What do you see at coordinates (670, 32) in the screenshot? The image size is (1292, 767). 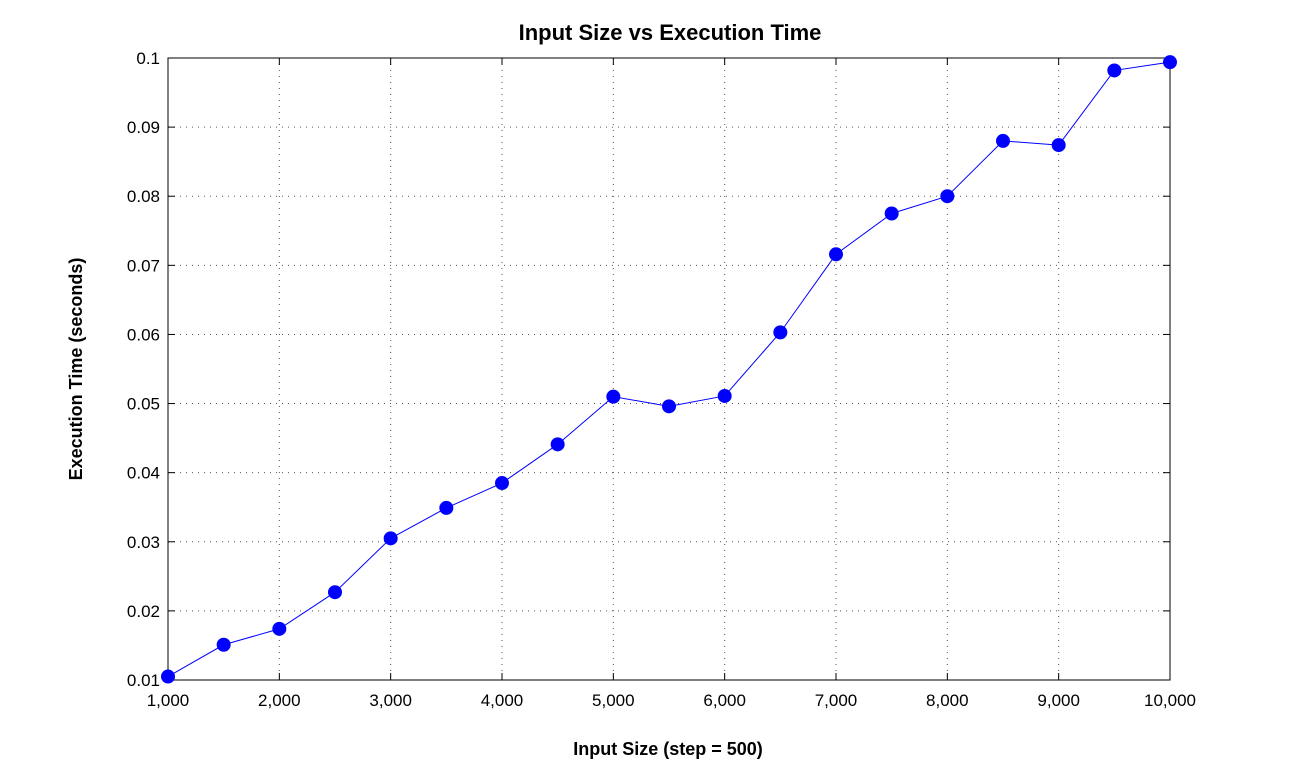 I see `chart-title: Input Size vs Execution Time` at bounding box center [670, 32].